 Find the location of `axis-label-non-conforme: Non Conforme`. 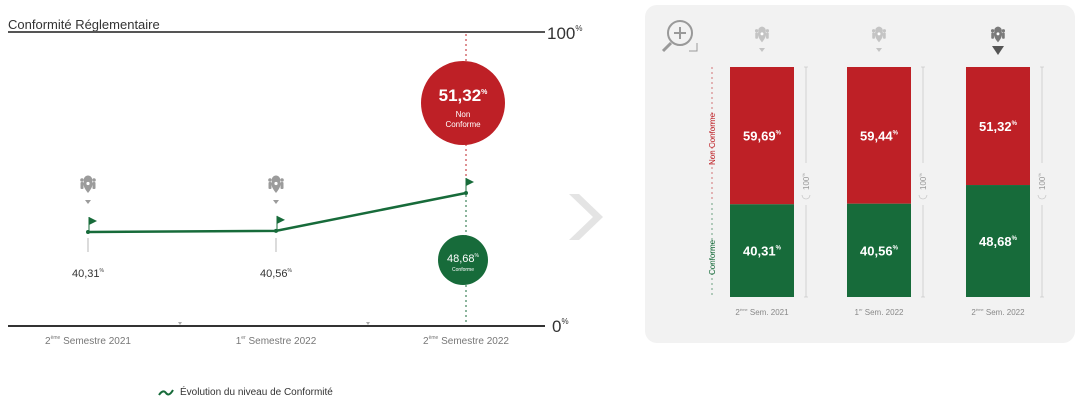

axis-label-non-conforme: Non Conforme is located at coordinates (712, 138).